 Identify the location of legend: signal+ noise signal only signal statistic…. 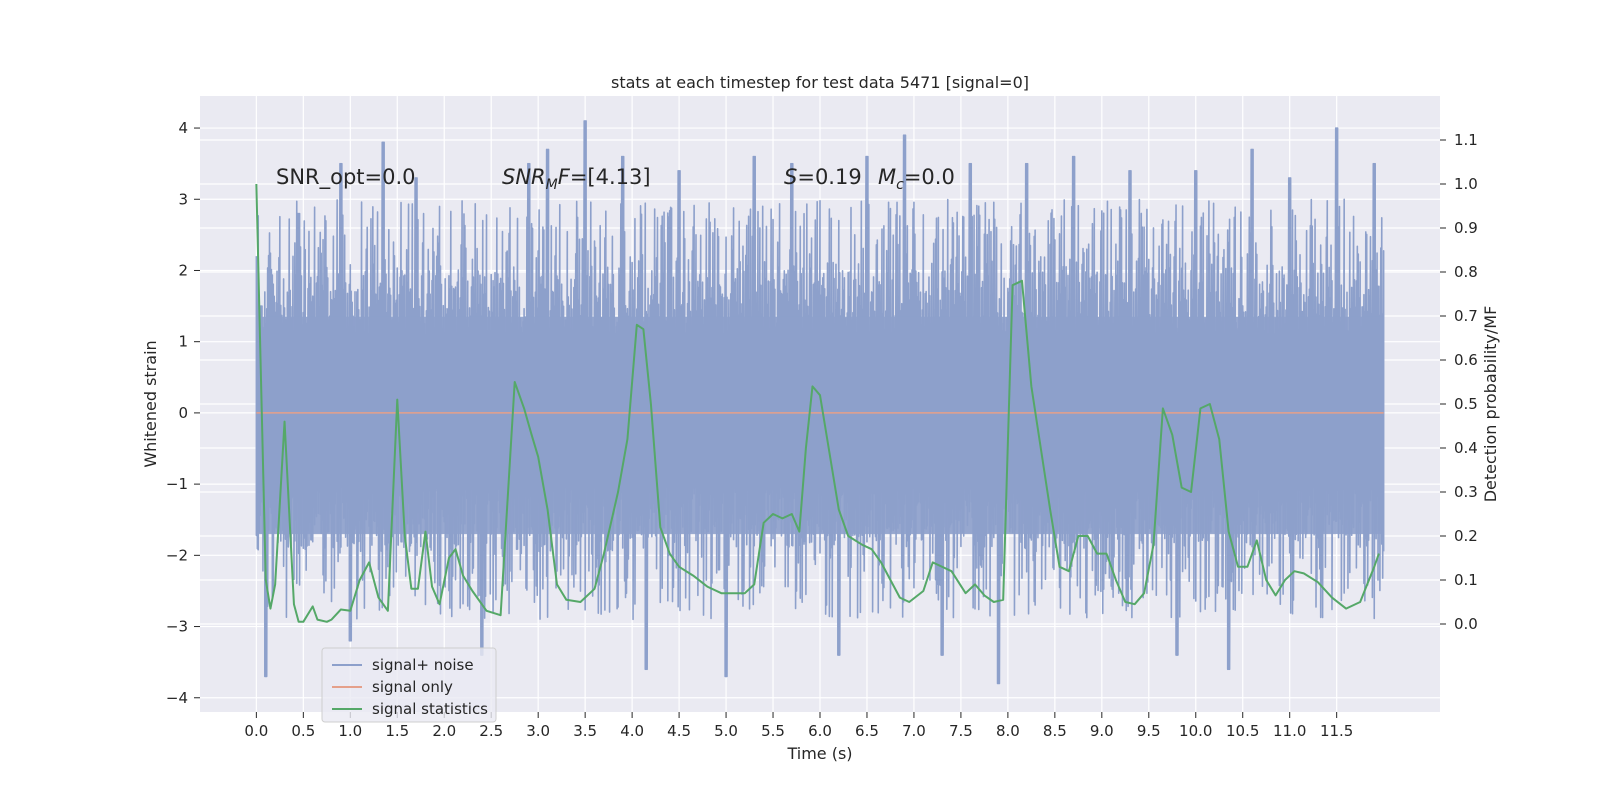
(409, 685).